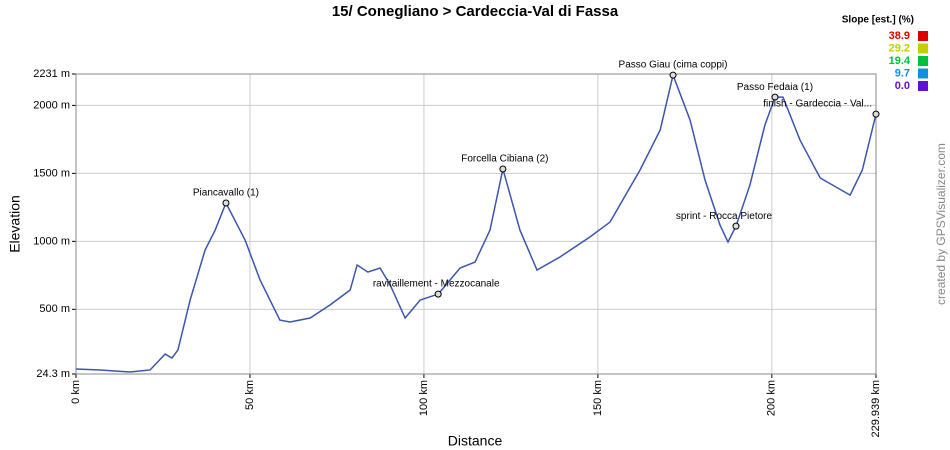  Describe the element at coordinates (878, 20) in the screenshot. I see `legend-title: Slope [est.] (%)` at that location.